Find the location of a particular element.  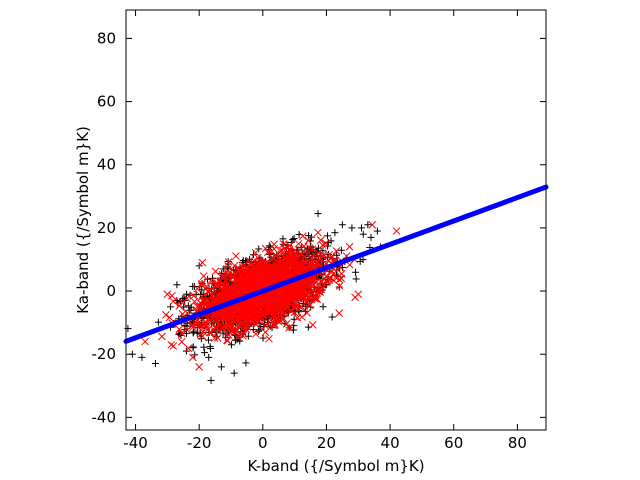

x-tick-label: 20 is located at coordinates (326, 443).